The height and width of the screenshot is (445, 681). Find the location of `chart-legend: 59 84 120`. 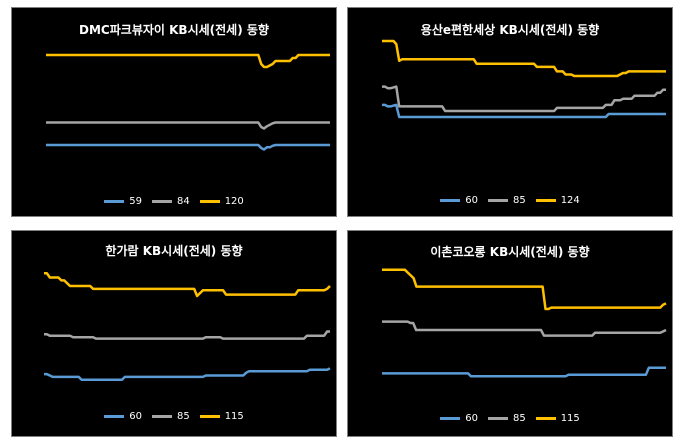

chart-legend: 59 84 120 is located at coordinates (174, 201).